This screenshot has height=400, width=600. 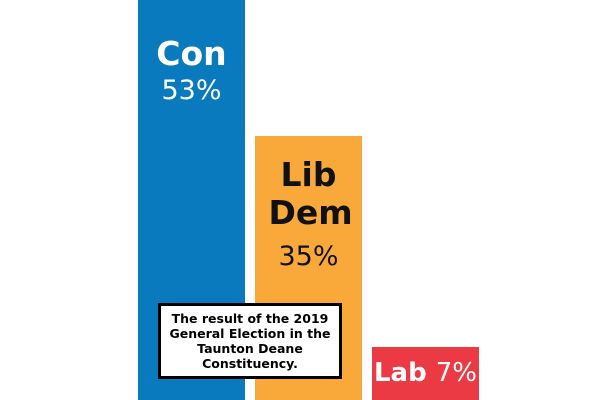 What do you see at coordinates (191, 53) in the screenshot?
I see `category-label: Con` at bounding box center [191, 53].